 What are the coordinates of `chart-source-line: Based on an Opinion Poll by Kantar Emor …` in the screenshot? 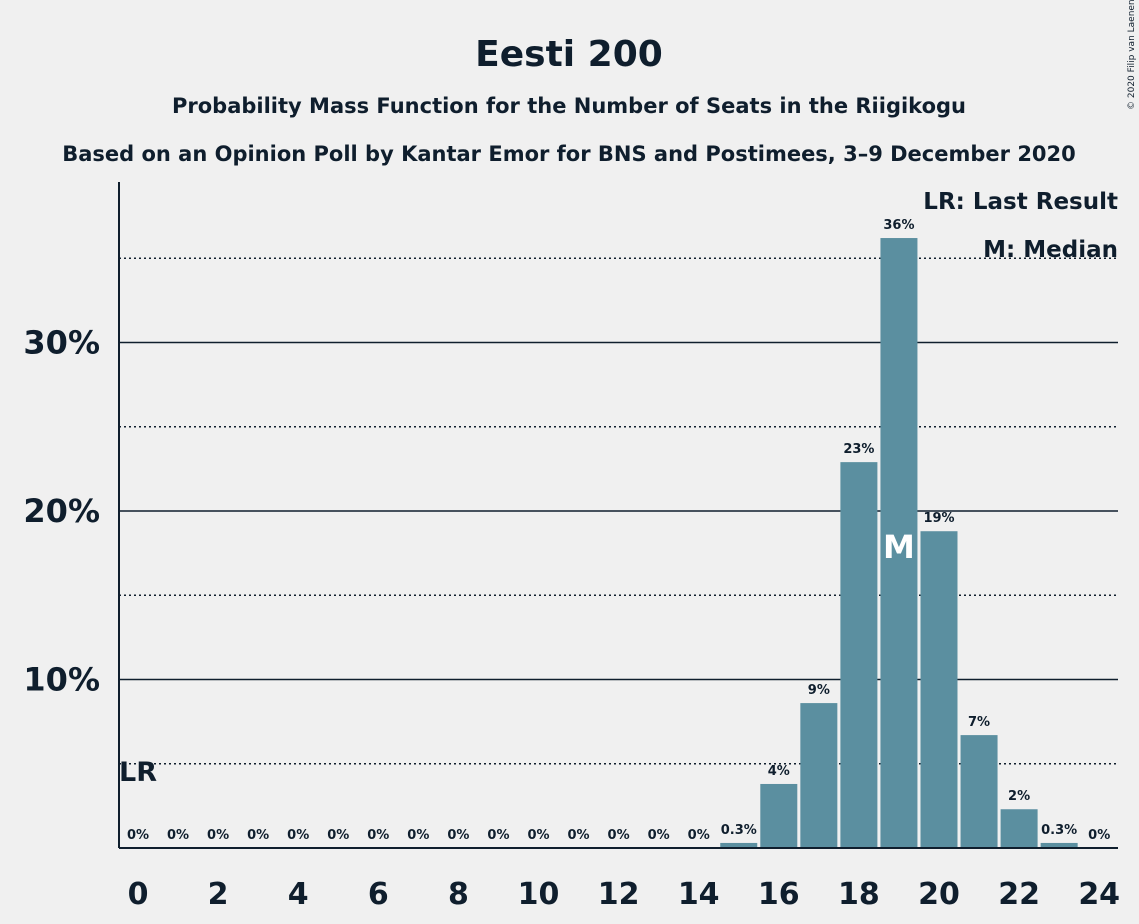 It's located at (569, 154).